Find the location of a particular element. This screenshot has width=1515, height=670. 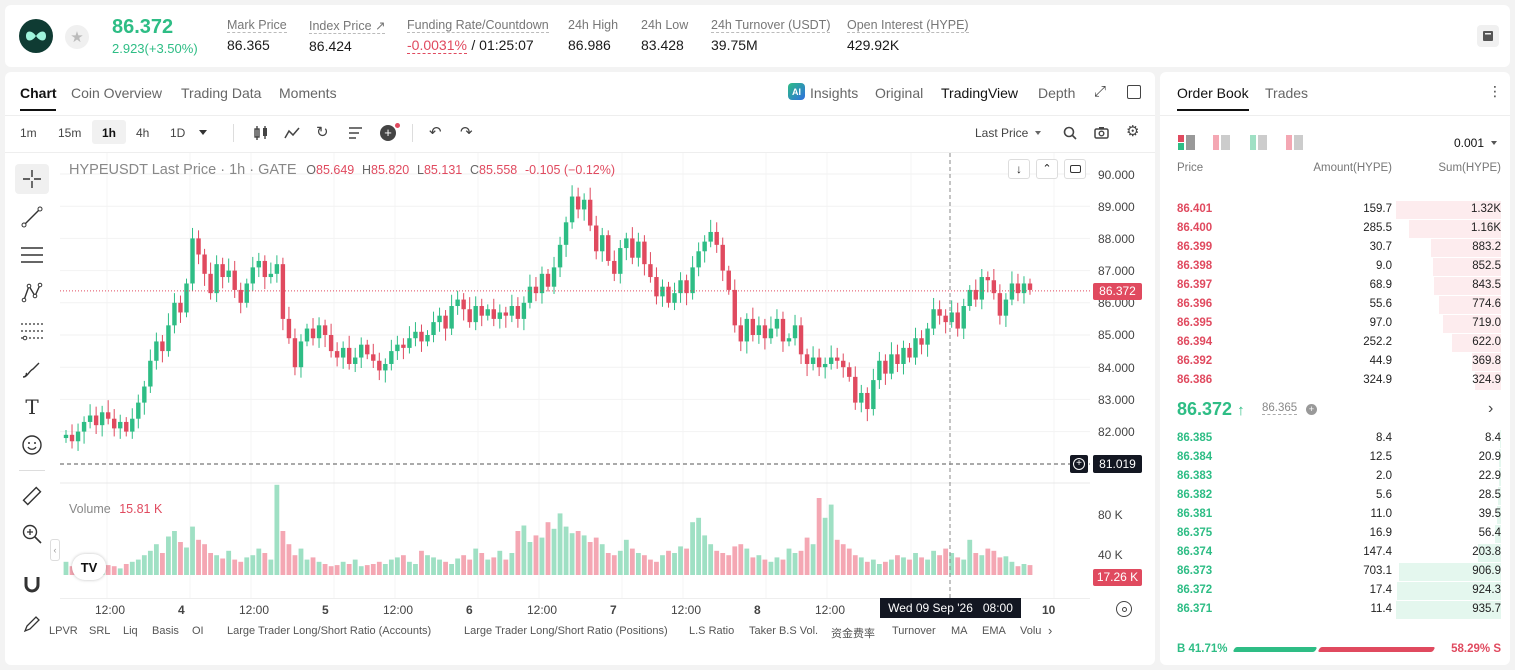

redo-icon: ↷ is located at coordinates (466, 132).